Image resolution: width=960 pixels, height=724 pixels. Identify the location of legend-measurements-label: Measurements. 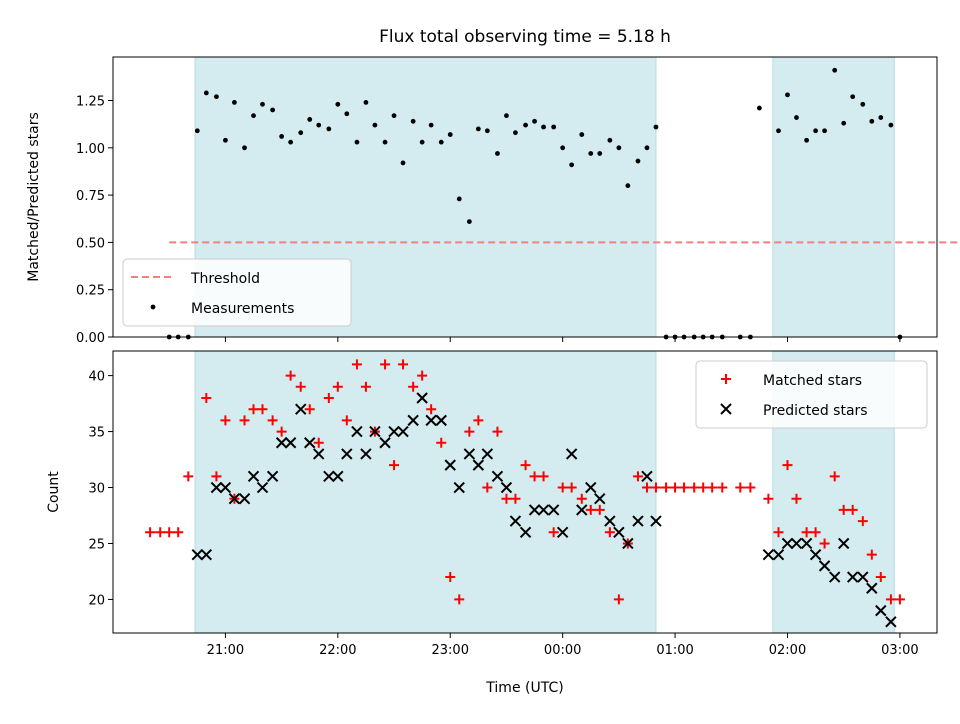
(242, 309).